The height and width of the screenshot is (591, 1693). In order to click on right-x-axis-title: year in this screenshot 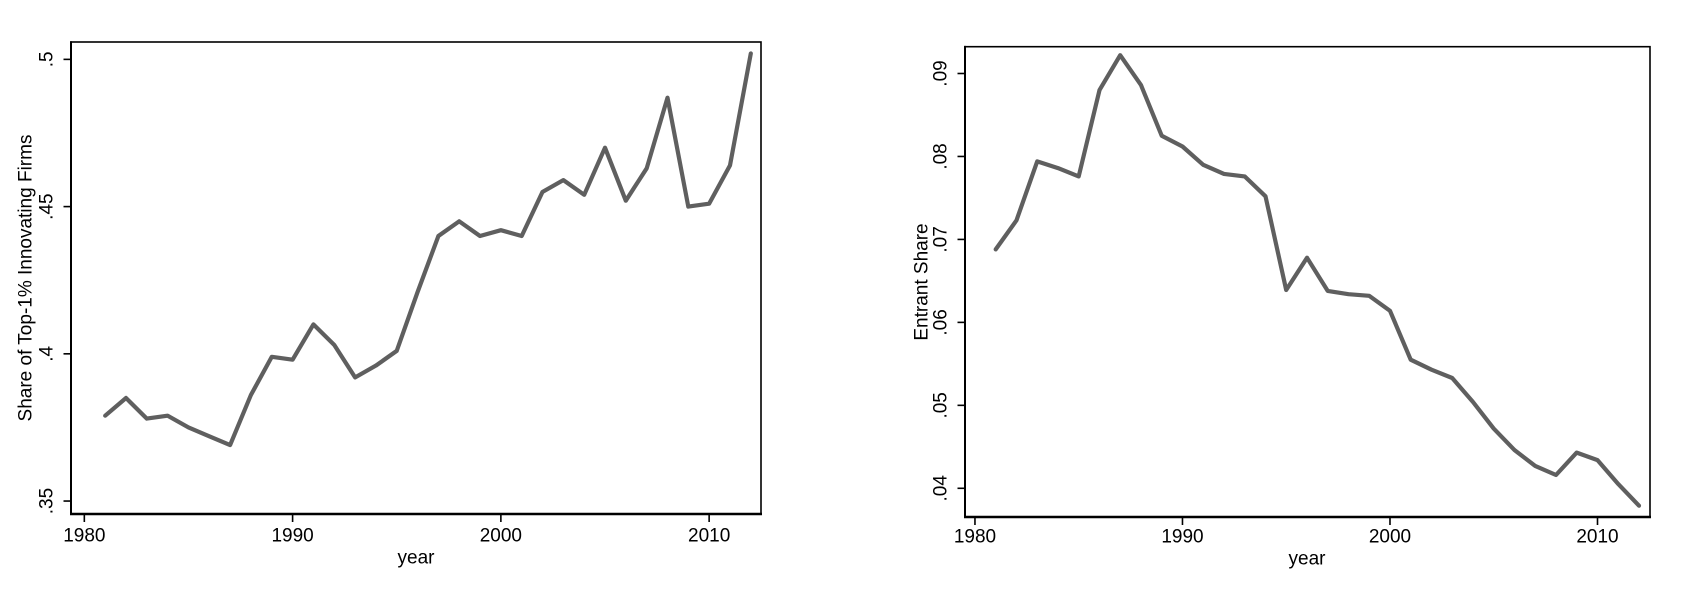, I will do `click(1308, 559)`.